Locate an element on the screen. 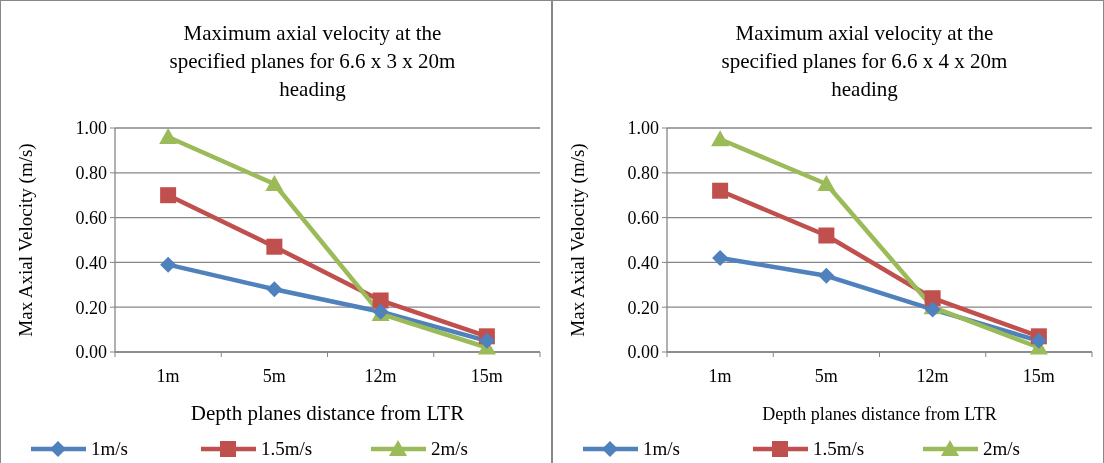  chart-title: Maximum axial velocity at the specified planes for 6.6 x 3 x 20m heading is located at coordinates (312, 61).